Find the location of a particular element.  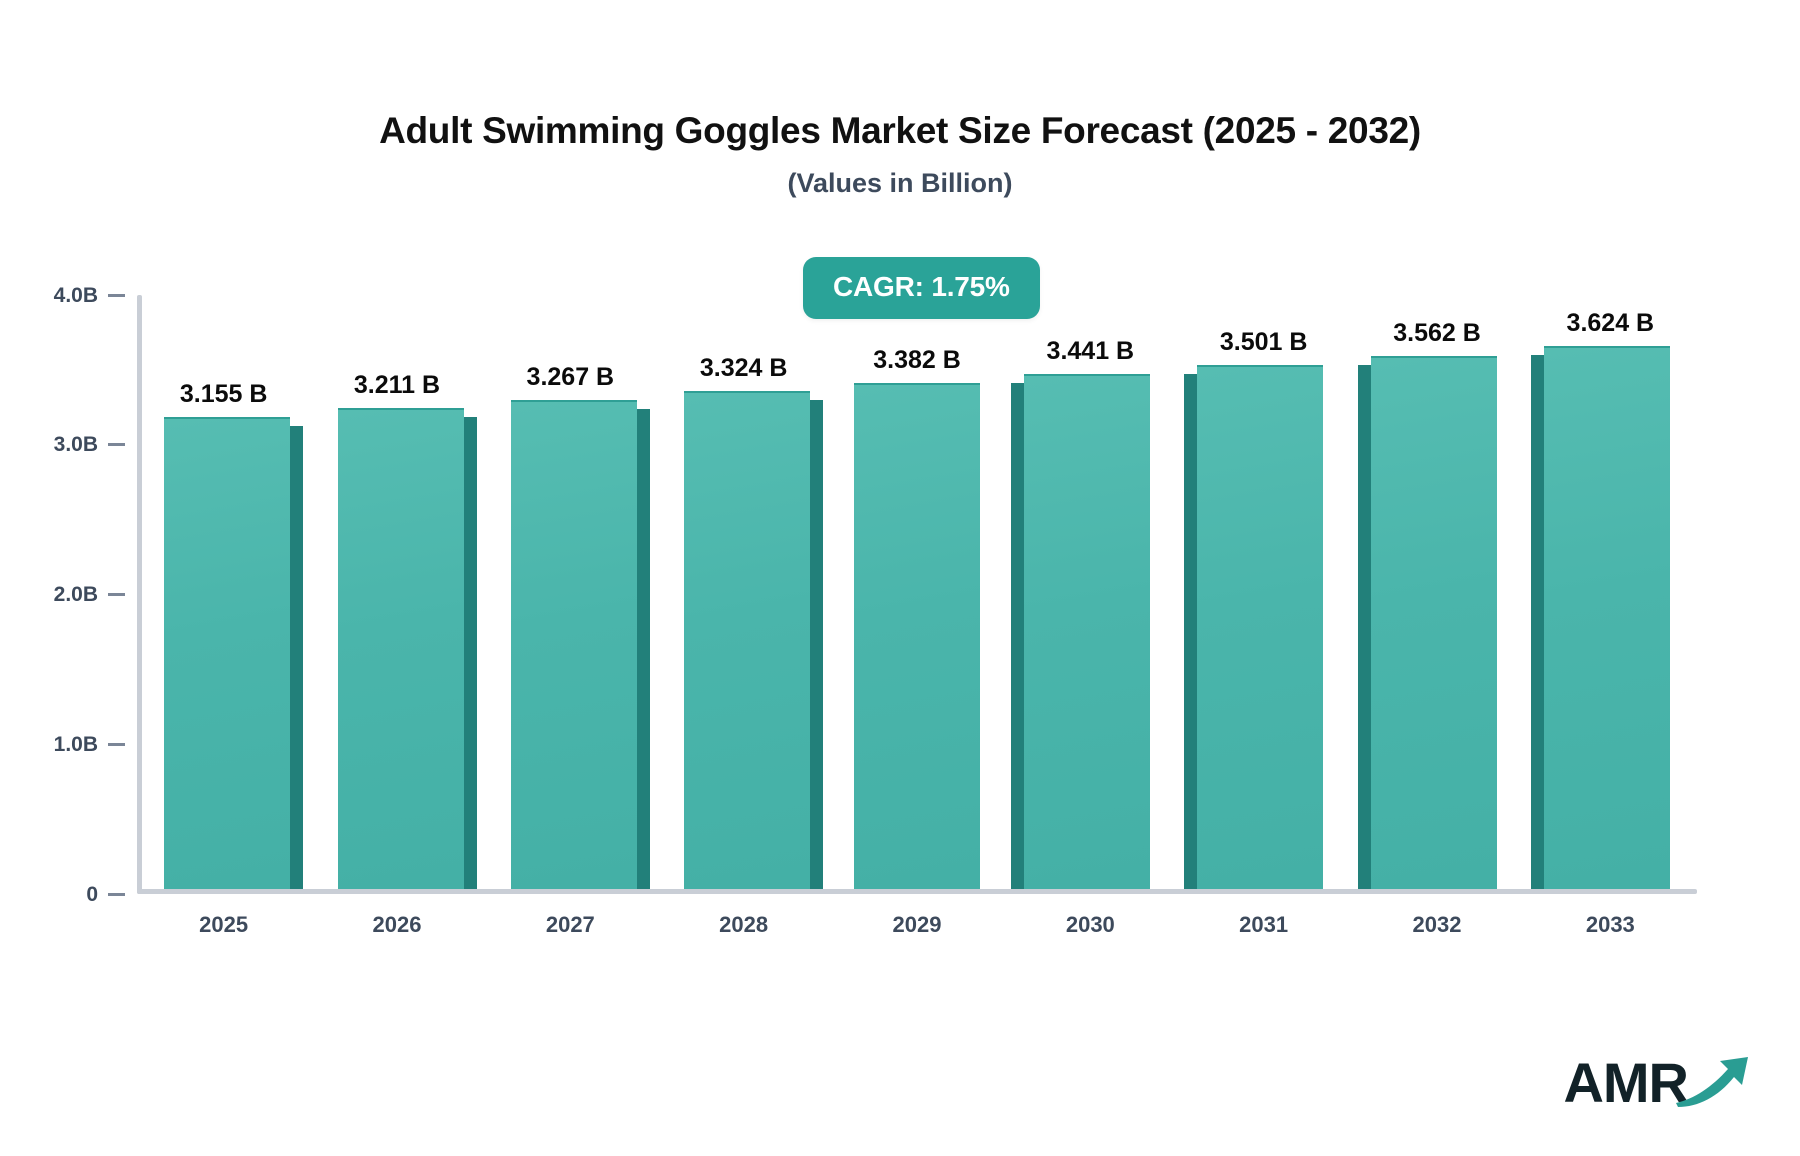

bar-2032 is located at coordinates (1437, 622).